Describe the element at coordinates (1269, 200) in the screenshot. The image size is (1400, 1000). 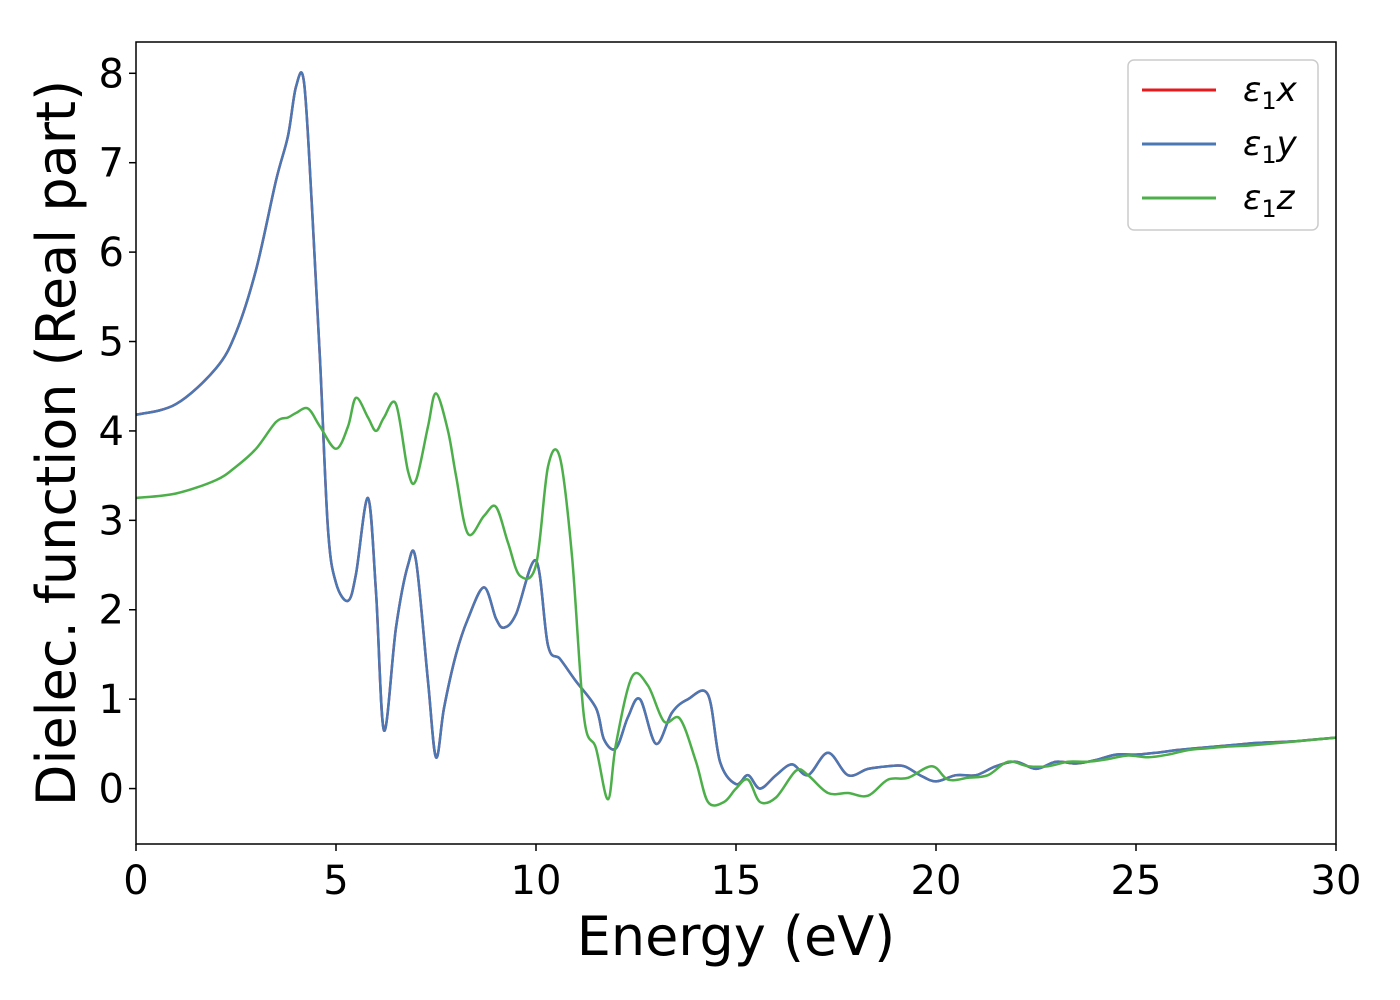
I see `legend-label-z: ε1z` at that location.